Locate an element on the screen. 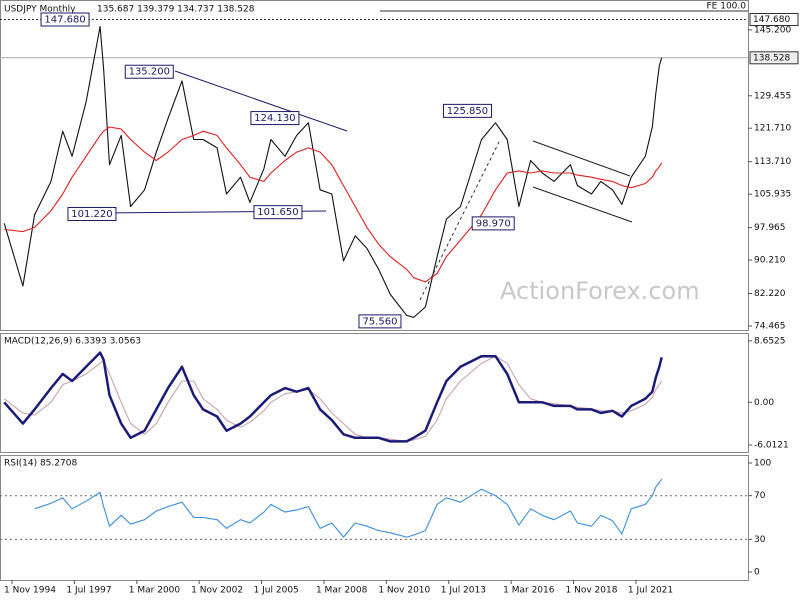  y-tick-label: 121.710 is located at coordinates (772, 129).